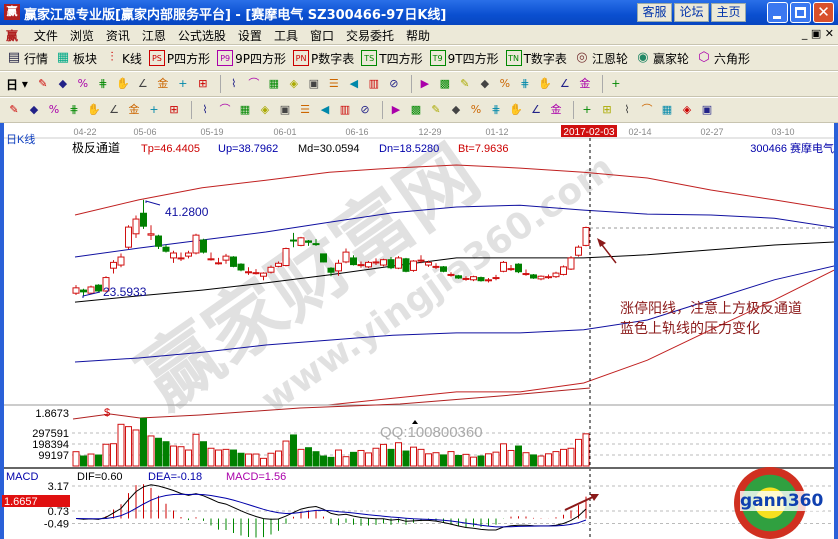 The width and height of the screenshot is (838, 539). I want to click on gold2-icon: ⋕, so click(74, 109).